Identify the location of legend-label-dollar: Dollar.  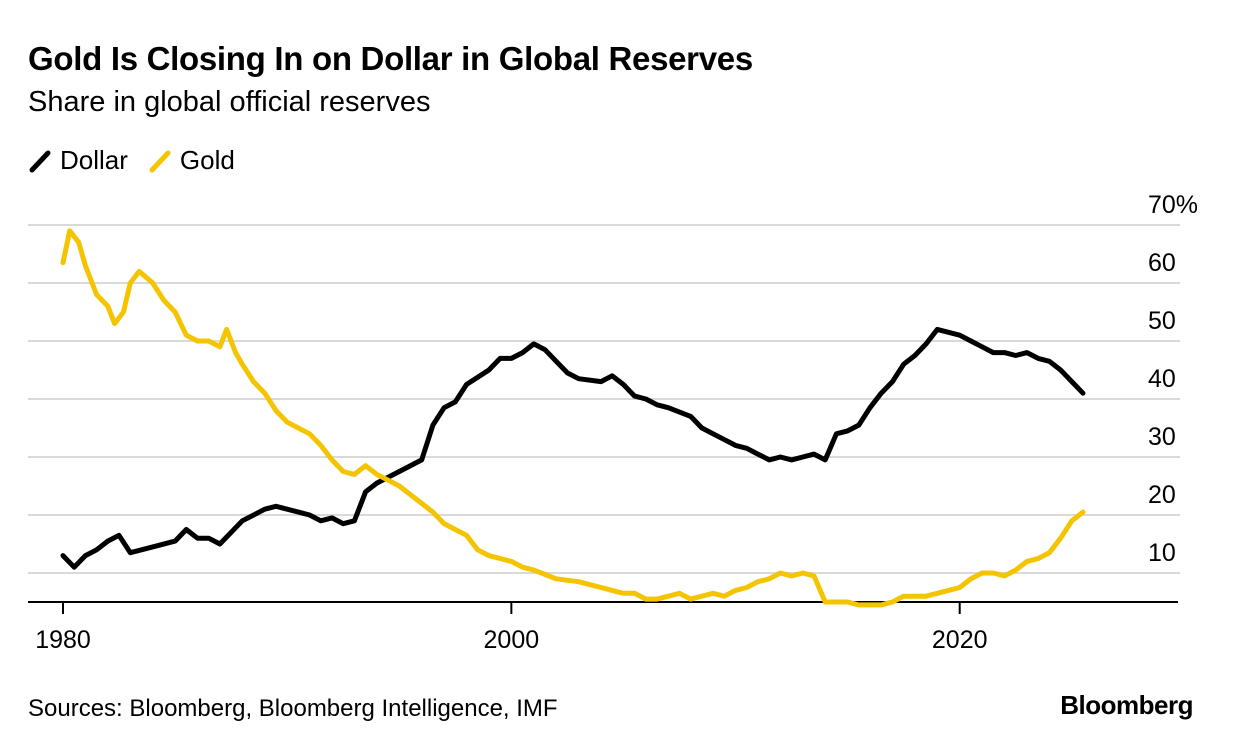
(94, 160).